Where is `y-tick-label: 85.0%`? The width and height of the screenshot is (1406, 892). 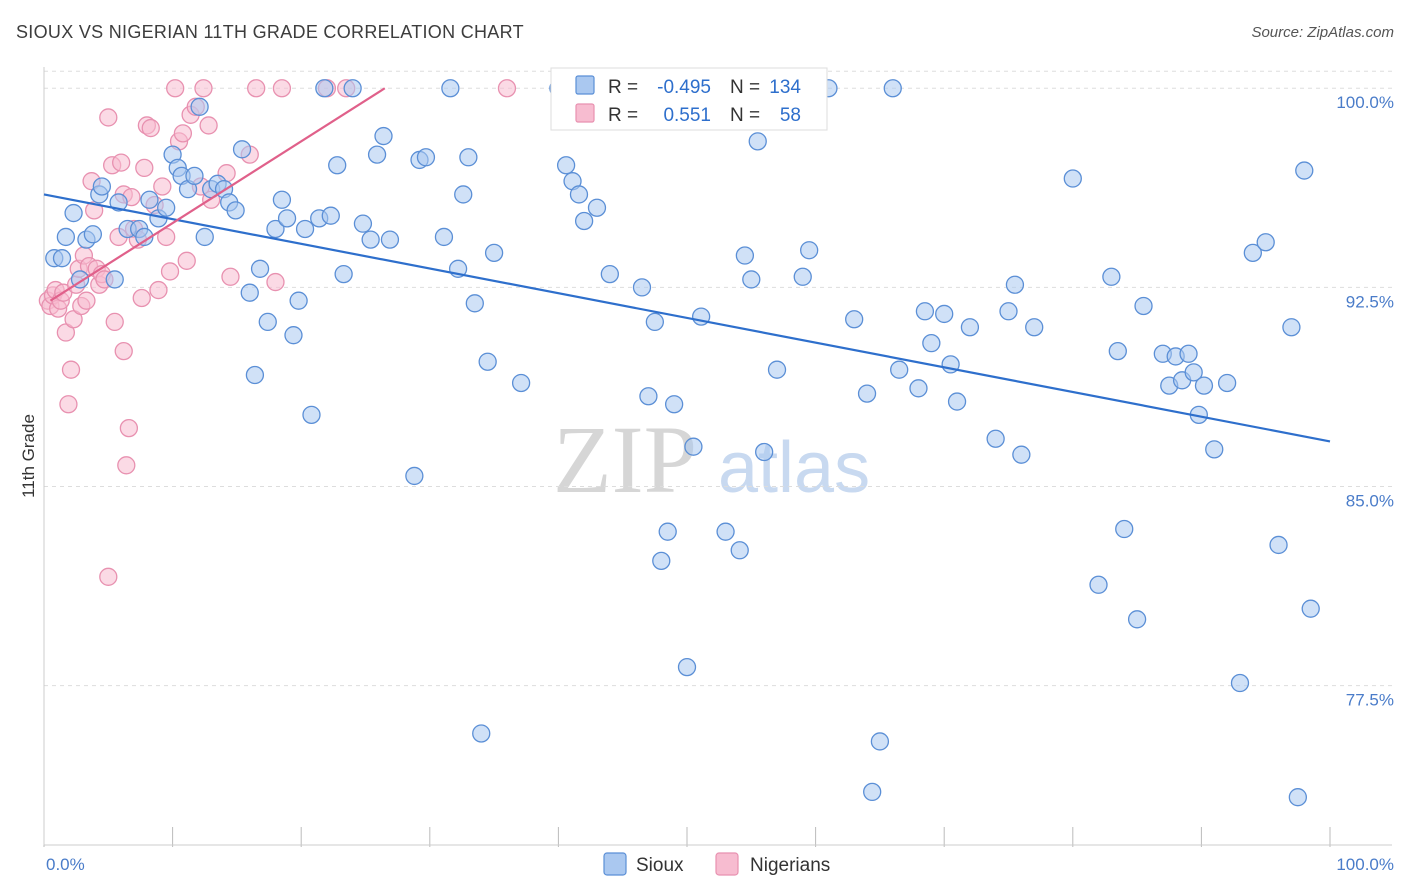 y-tick-label: 85.0% is located at coordinates (1370, 501).